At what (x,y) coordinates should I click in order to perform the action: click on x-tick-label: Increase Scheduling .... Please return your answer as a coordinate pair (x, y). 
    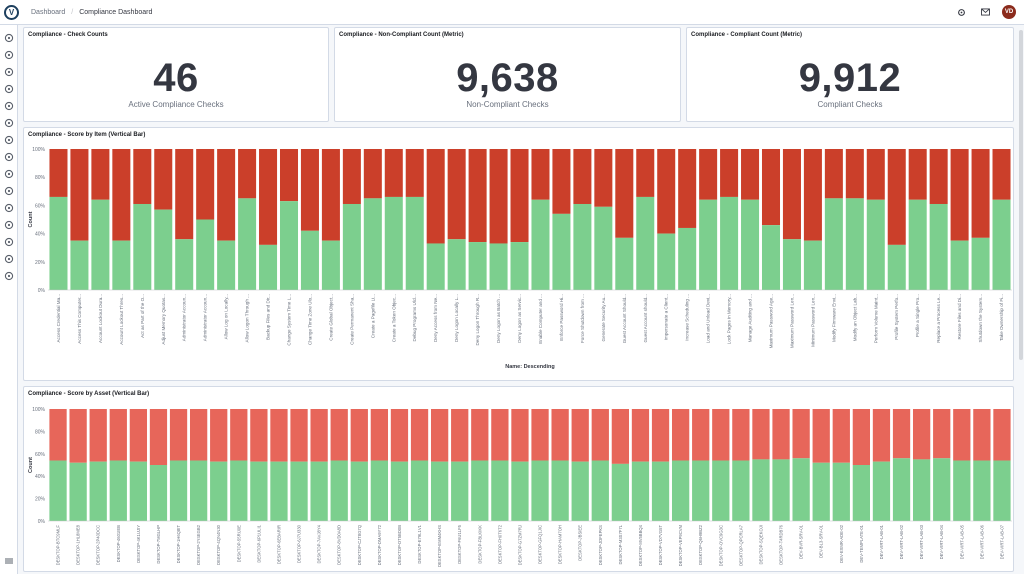
    Looking at the image, I should click on (687, 317).